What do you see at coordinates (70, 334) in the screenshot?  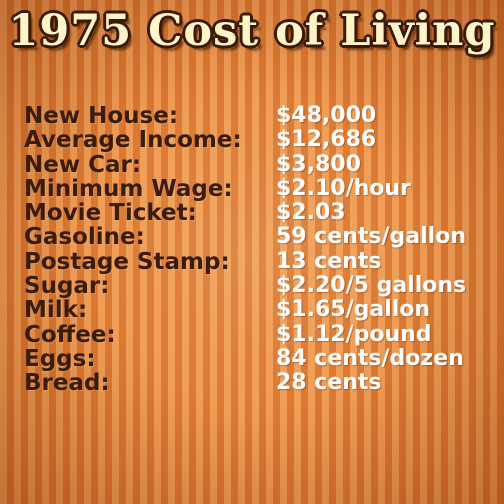 I see `item-label: Coffee:` at bounding box center [70, 334].